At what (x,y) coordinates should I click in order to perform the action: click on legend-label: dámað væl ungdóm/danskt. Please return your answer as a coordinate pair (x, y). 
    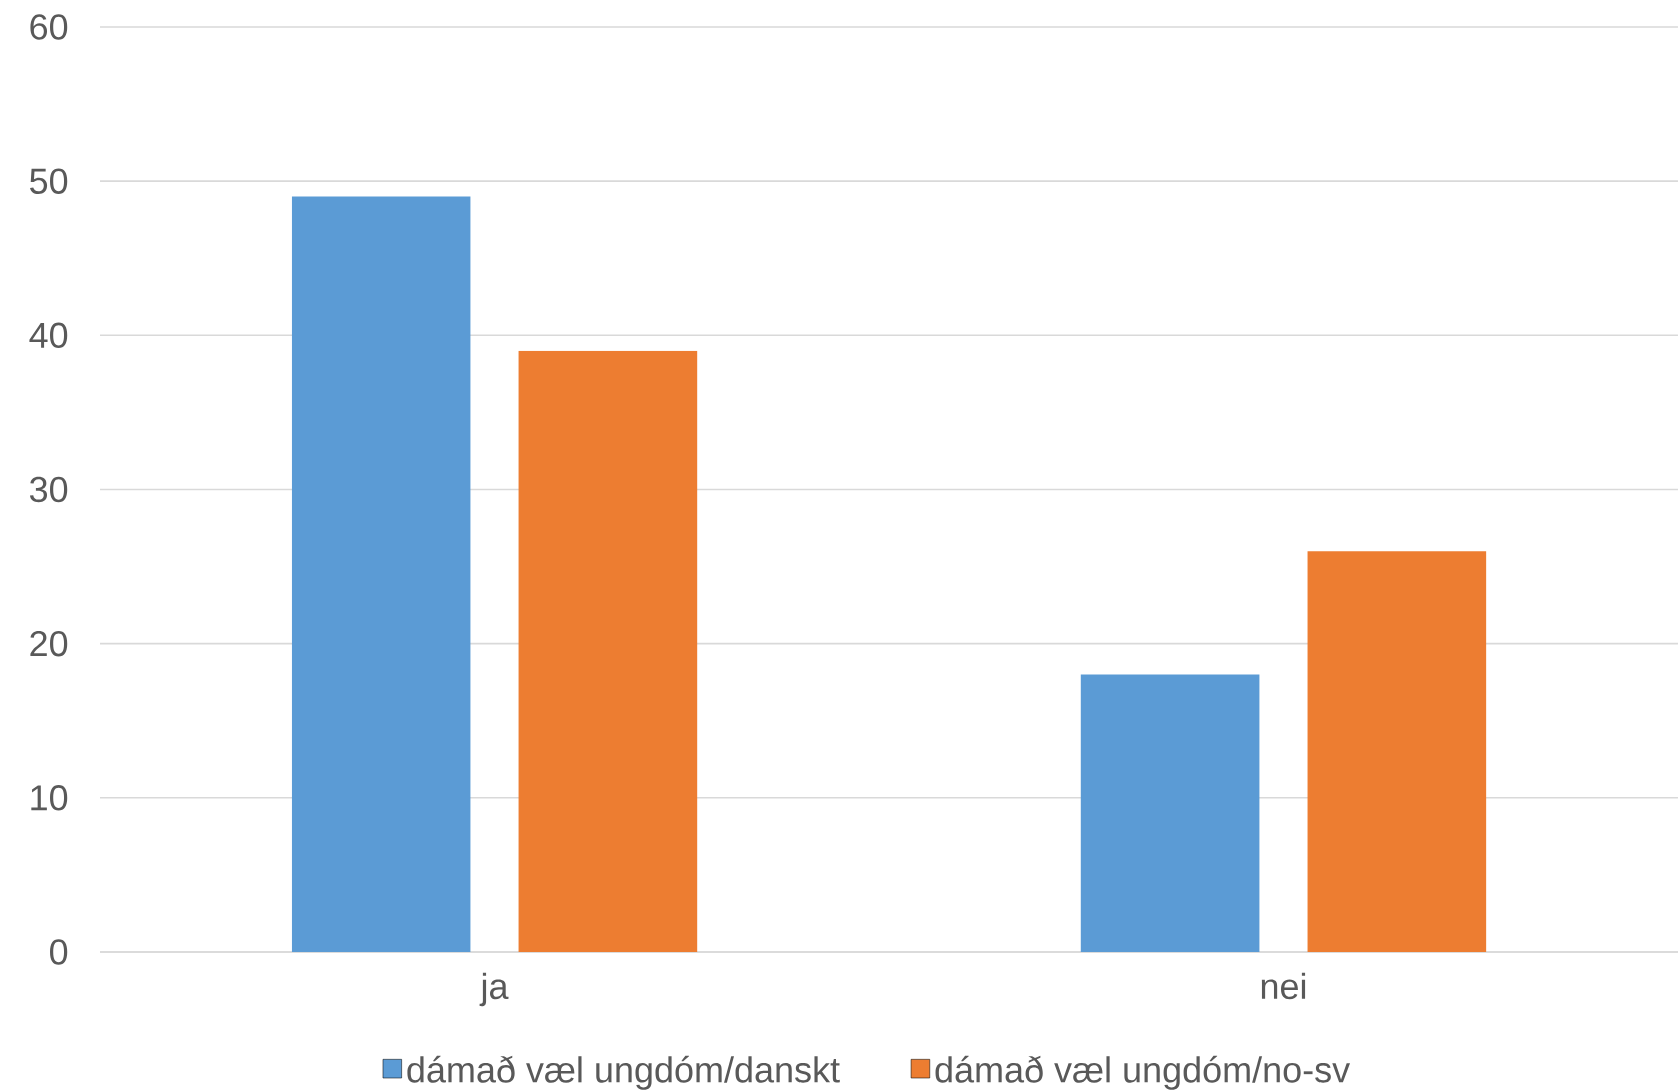
    Looking at the image, I should click on (623, 1072).